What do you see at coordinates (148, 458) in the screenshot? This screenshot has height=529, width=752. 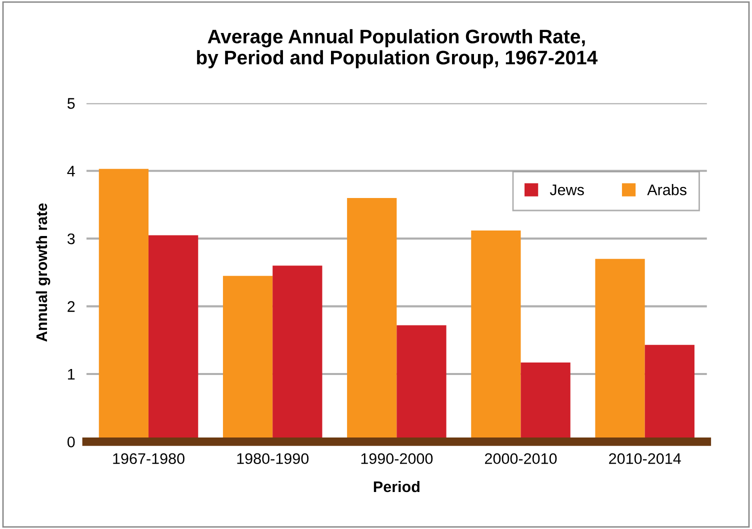 I see `x-tick-label: 1967-1980` at bounding box center [148, 458].